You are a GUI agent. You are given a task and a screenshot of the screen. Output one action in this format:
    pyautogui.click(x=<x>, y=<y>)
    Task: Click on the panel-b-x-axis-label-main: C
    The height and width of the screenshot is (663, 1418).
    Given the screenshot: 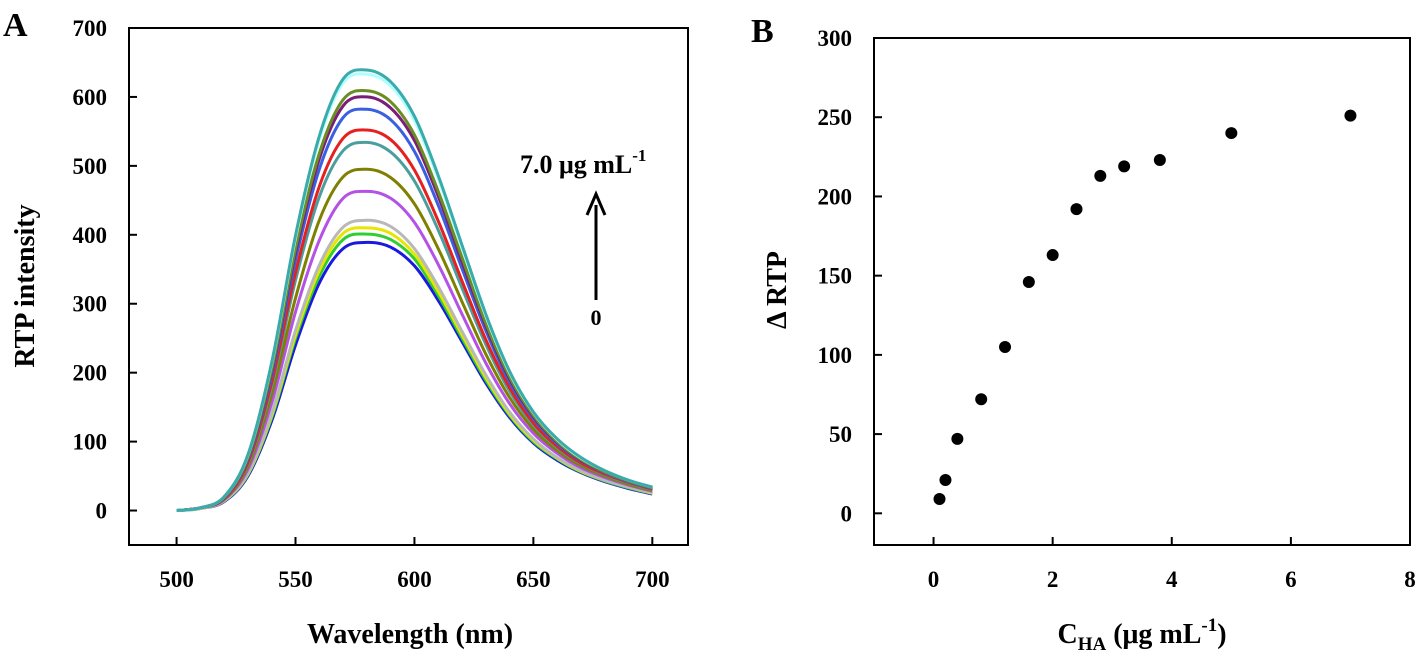 What is the action you would take?
    pyautogui.click(x=1067, y=634)
    